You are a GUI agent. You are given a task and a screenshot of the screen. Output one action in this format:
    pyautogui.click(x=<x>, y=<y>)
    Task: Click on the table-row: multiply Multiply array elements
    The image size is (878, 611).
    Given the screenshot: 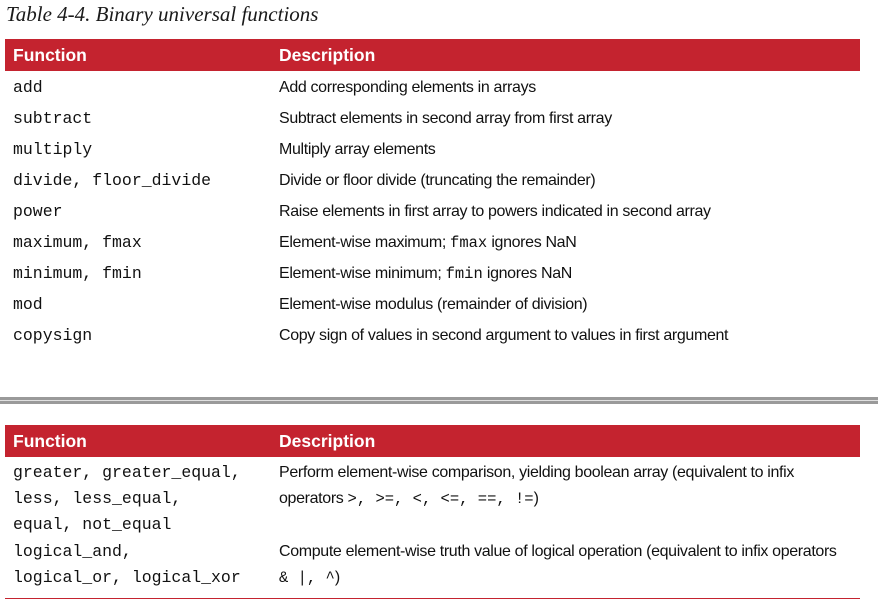 What is the action you would take?
    pyautogui.click(x=432, y=149)
    